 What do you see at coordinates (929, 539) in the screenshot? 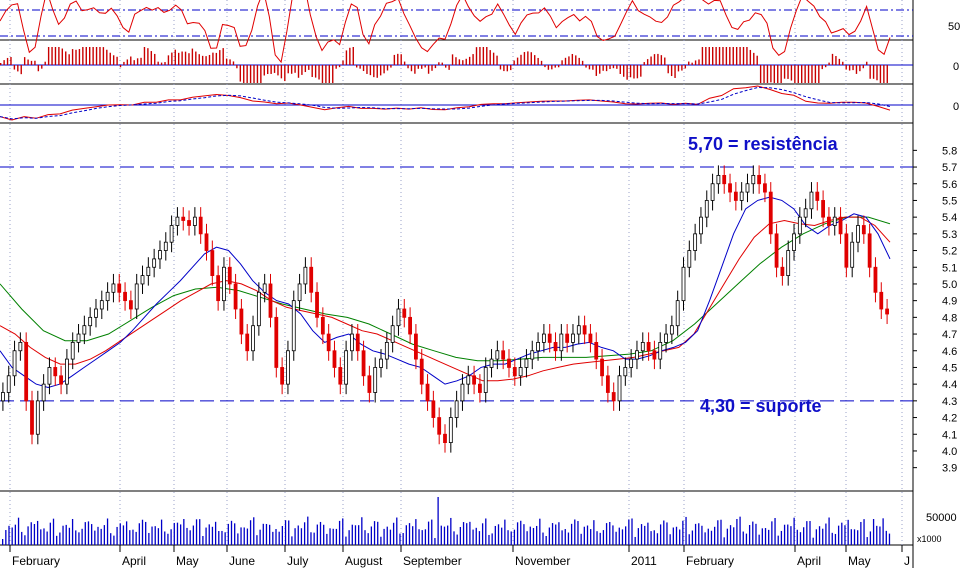
I see `volume-unit: x1000` at bounding box center [929, 539].